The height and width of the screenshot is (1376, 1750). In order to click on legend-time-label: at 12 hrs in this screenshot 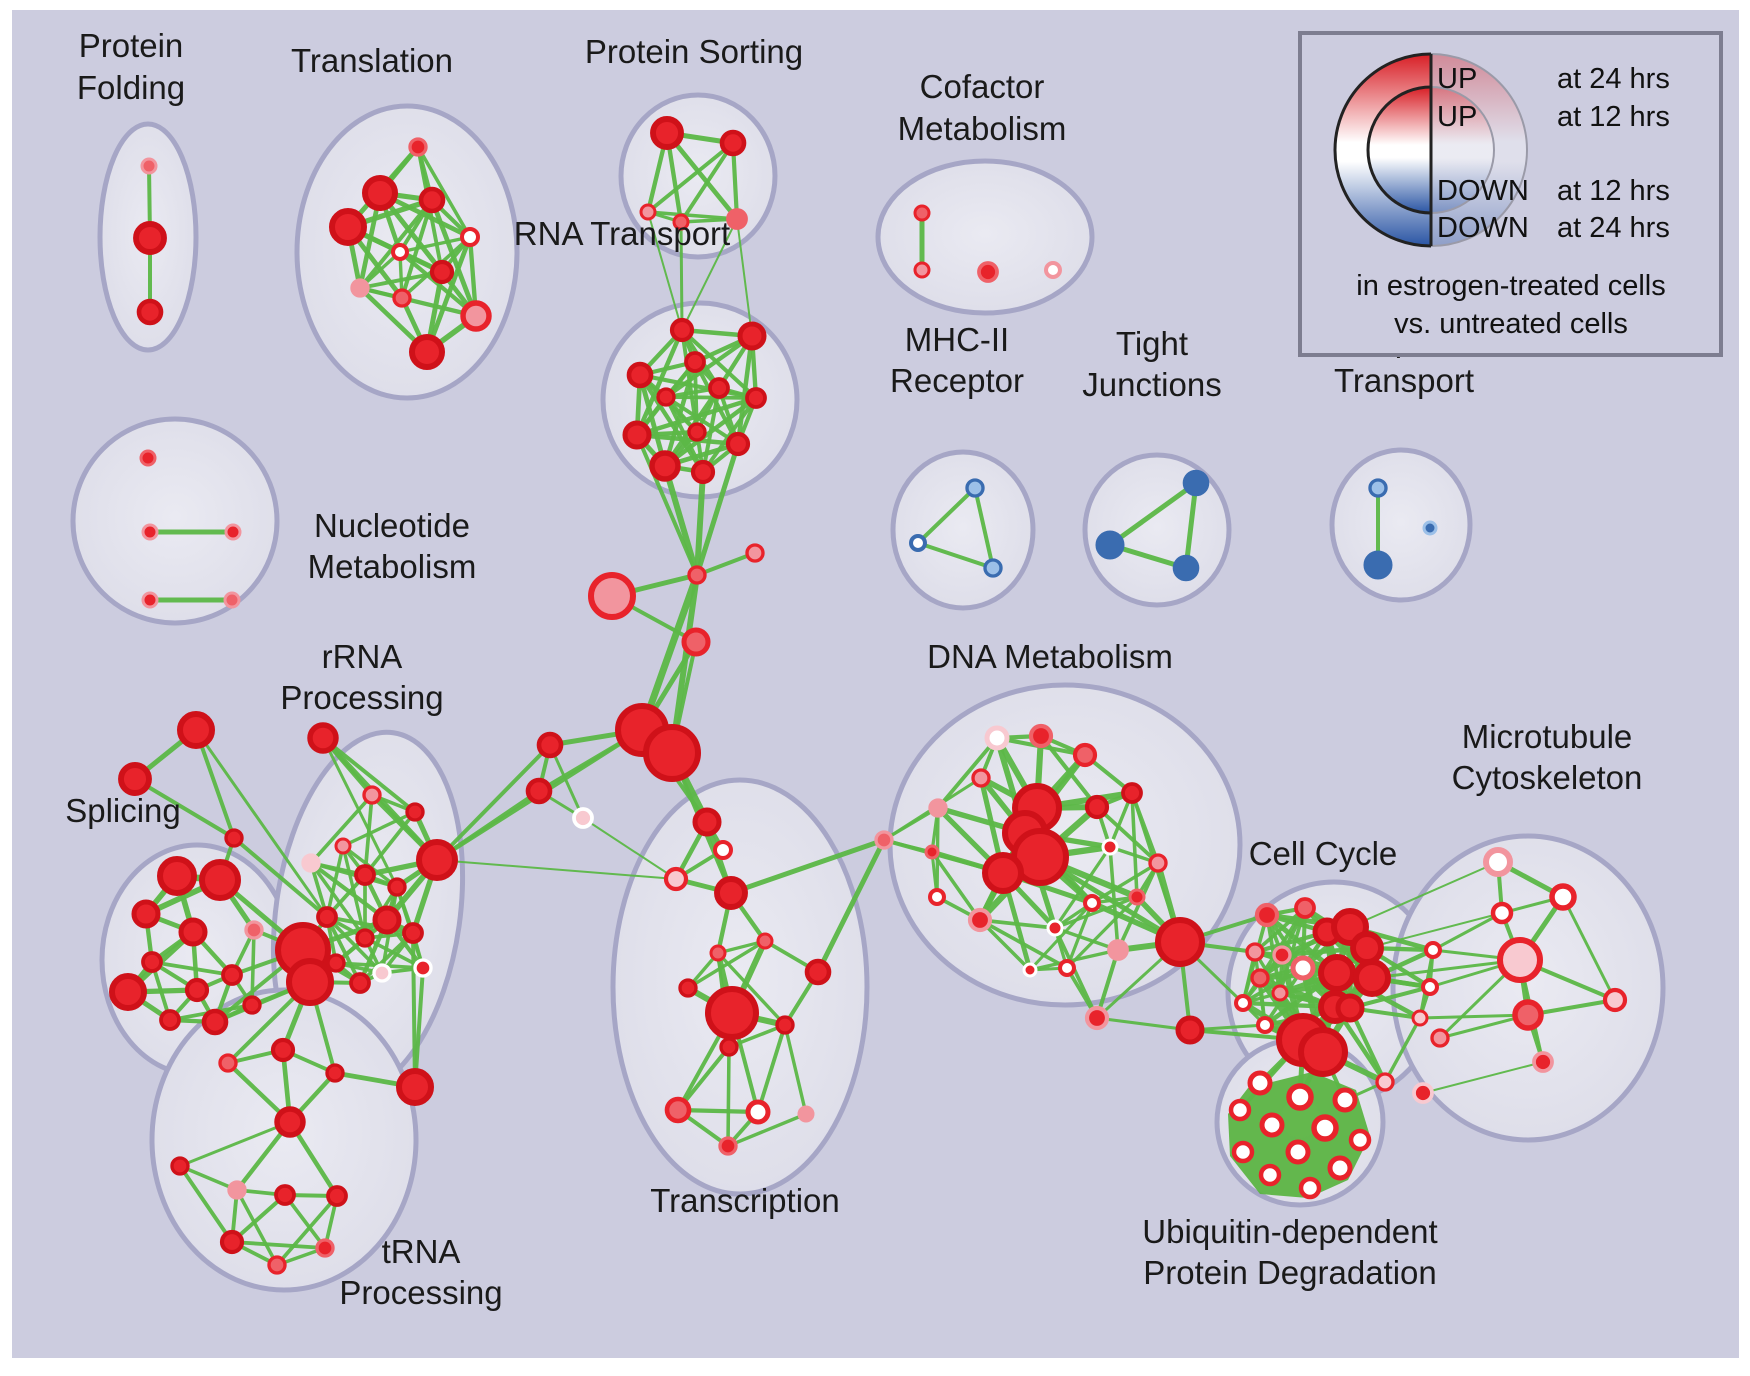, I will do `click(1613, 191)`.